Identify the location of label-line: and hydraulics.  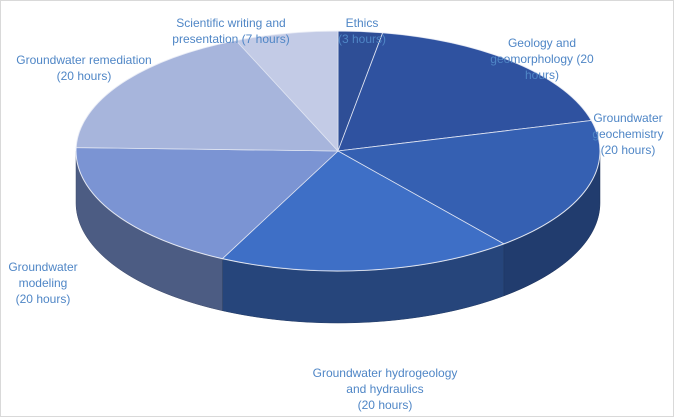
(385, 389).